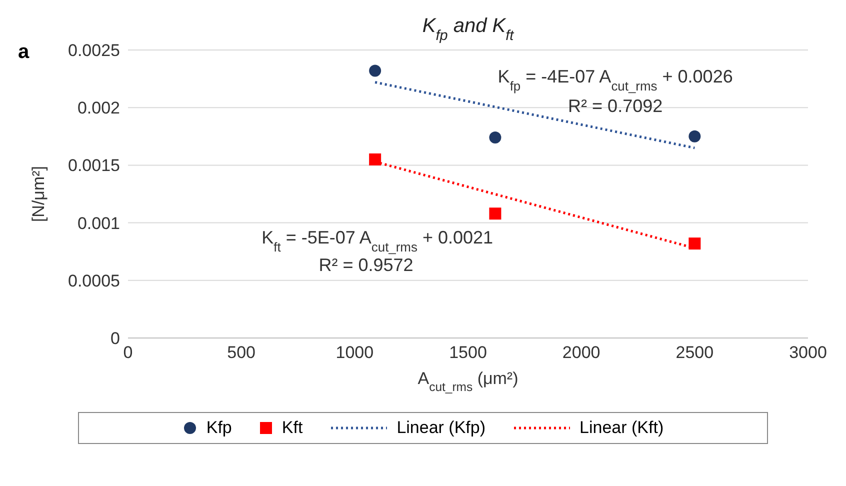  I want to click on annotation: K$_{ft}$ = -5E-07 A$_{cut_rms}$ + 0.0021, so click(378, 241).